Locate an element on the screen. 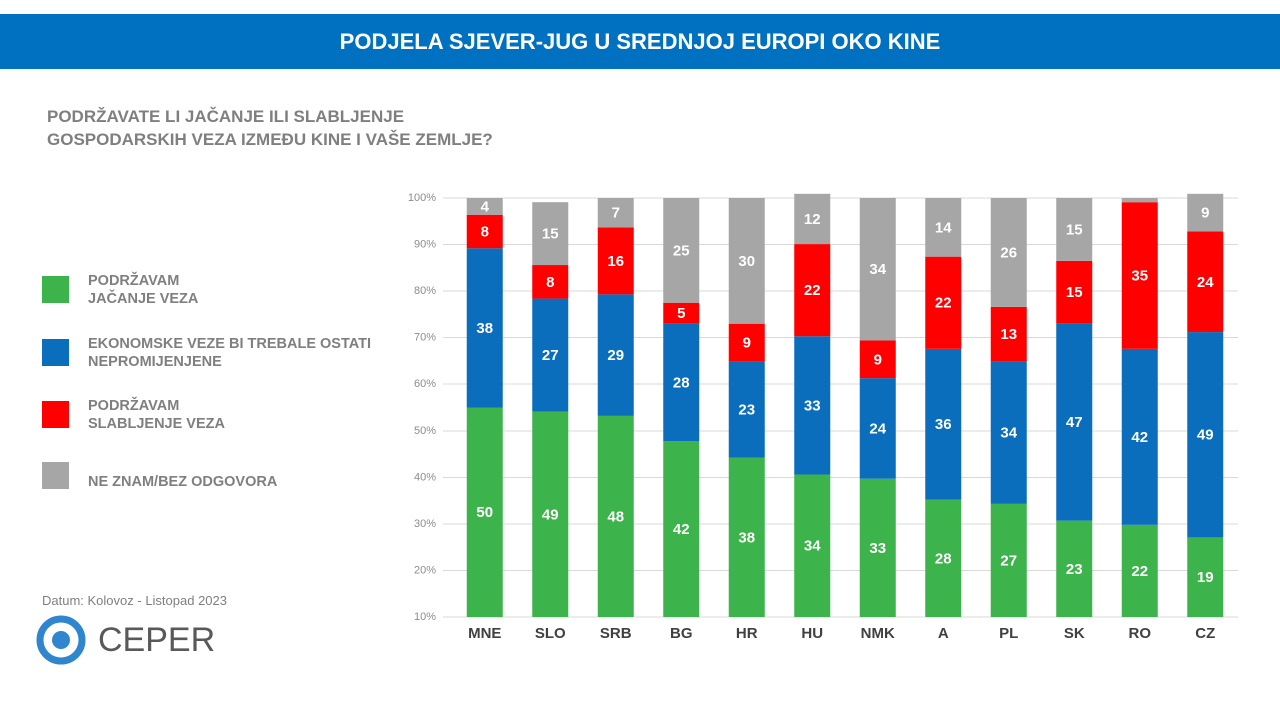  logo: CEPER is located at coordinates (125, 640).